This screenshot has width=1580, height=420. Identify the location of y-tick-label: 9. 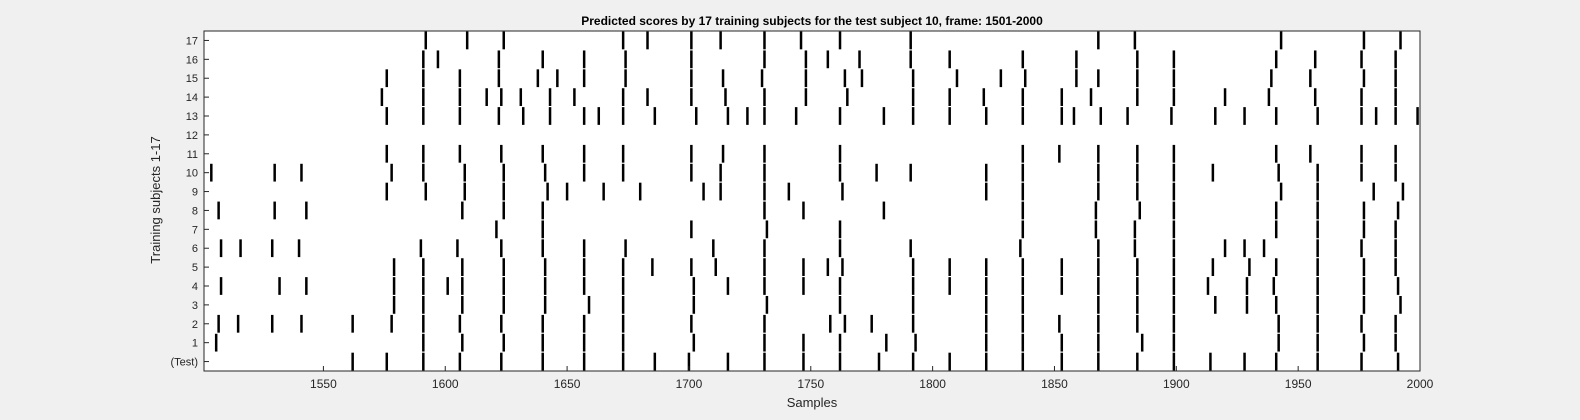
(195, 193).